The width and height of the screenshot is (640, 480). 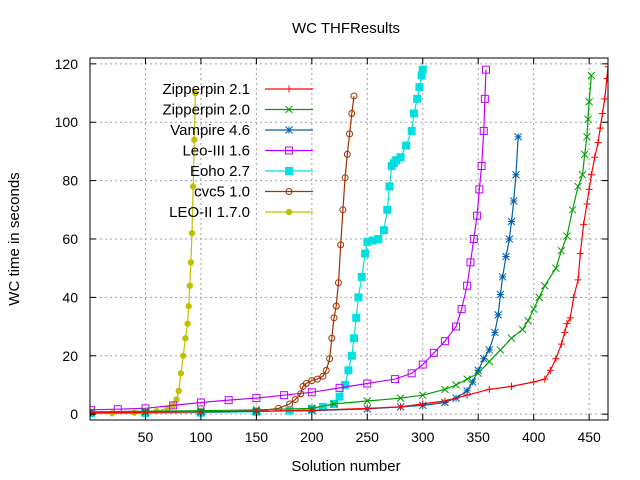 I want to click on y-tick-label: 60, so click(x=70, y=239).